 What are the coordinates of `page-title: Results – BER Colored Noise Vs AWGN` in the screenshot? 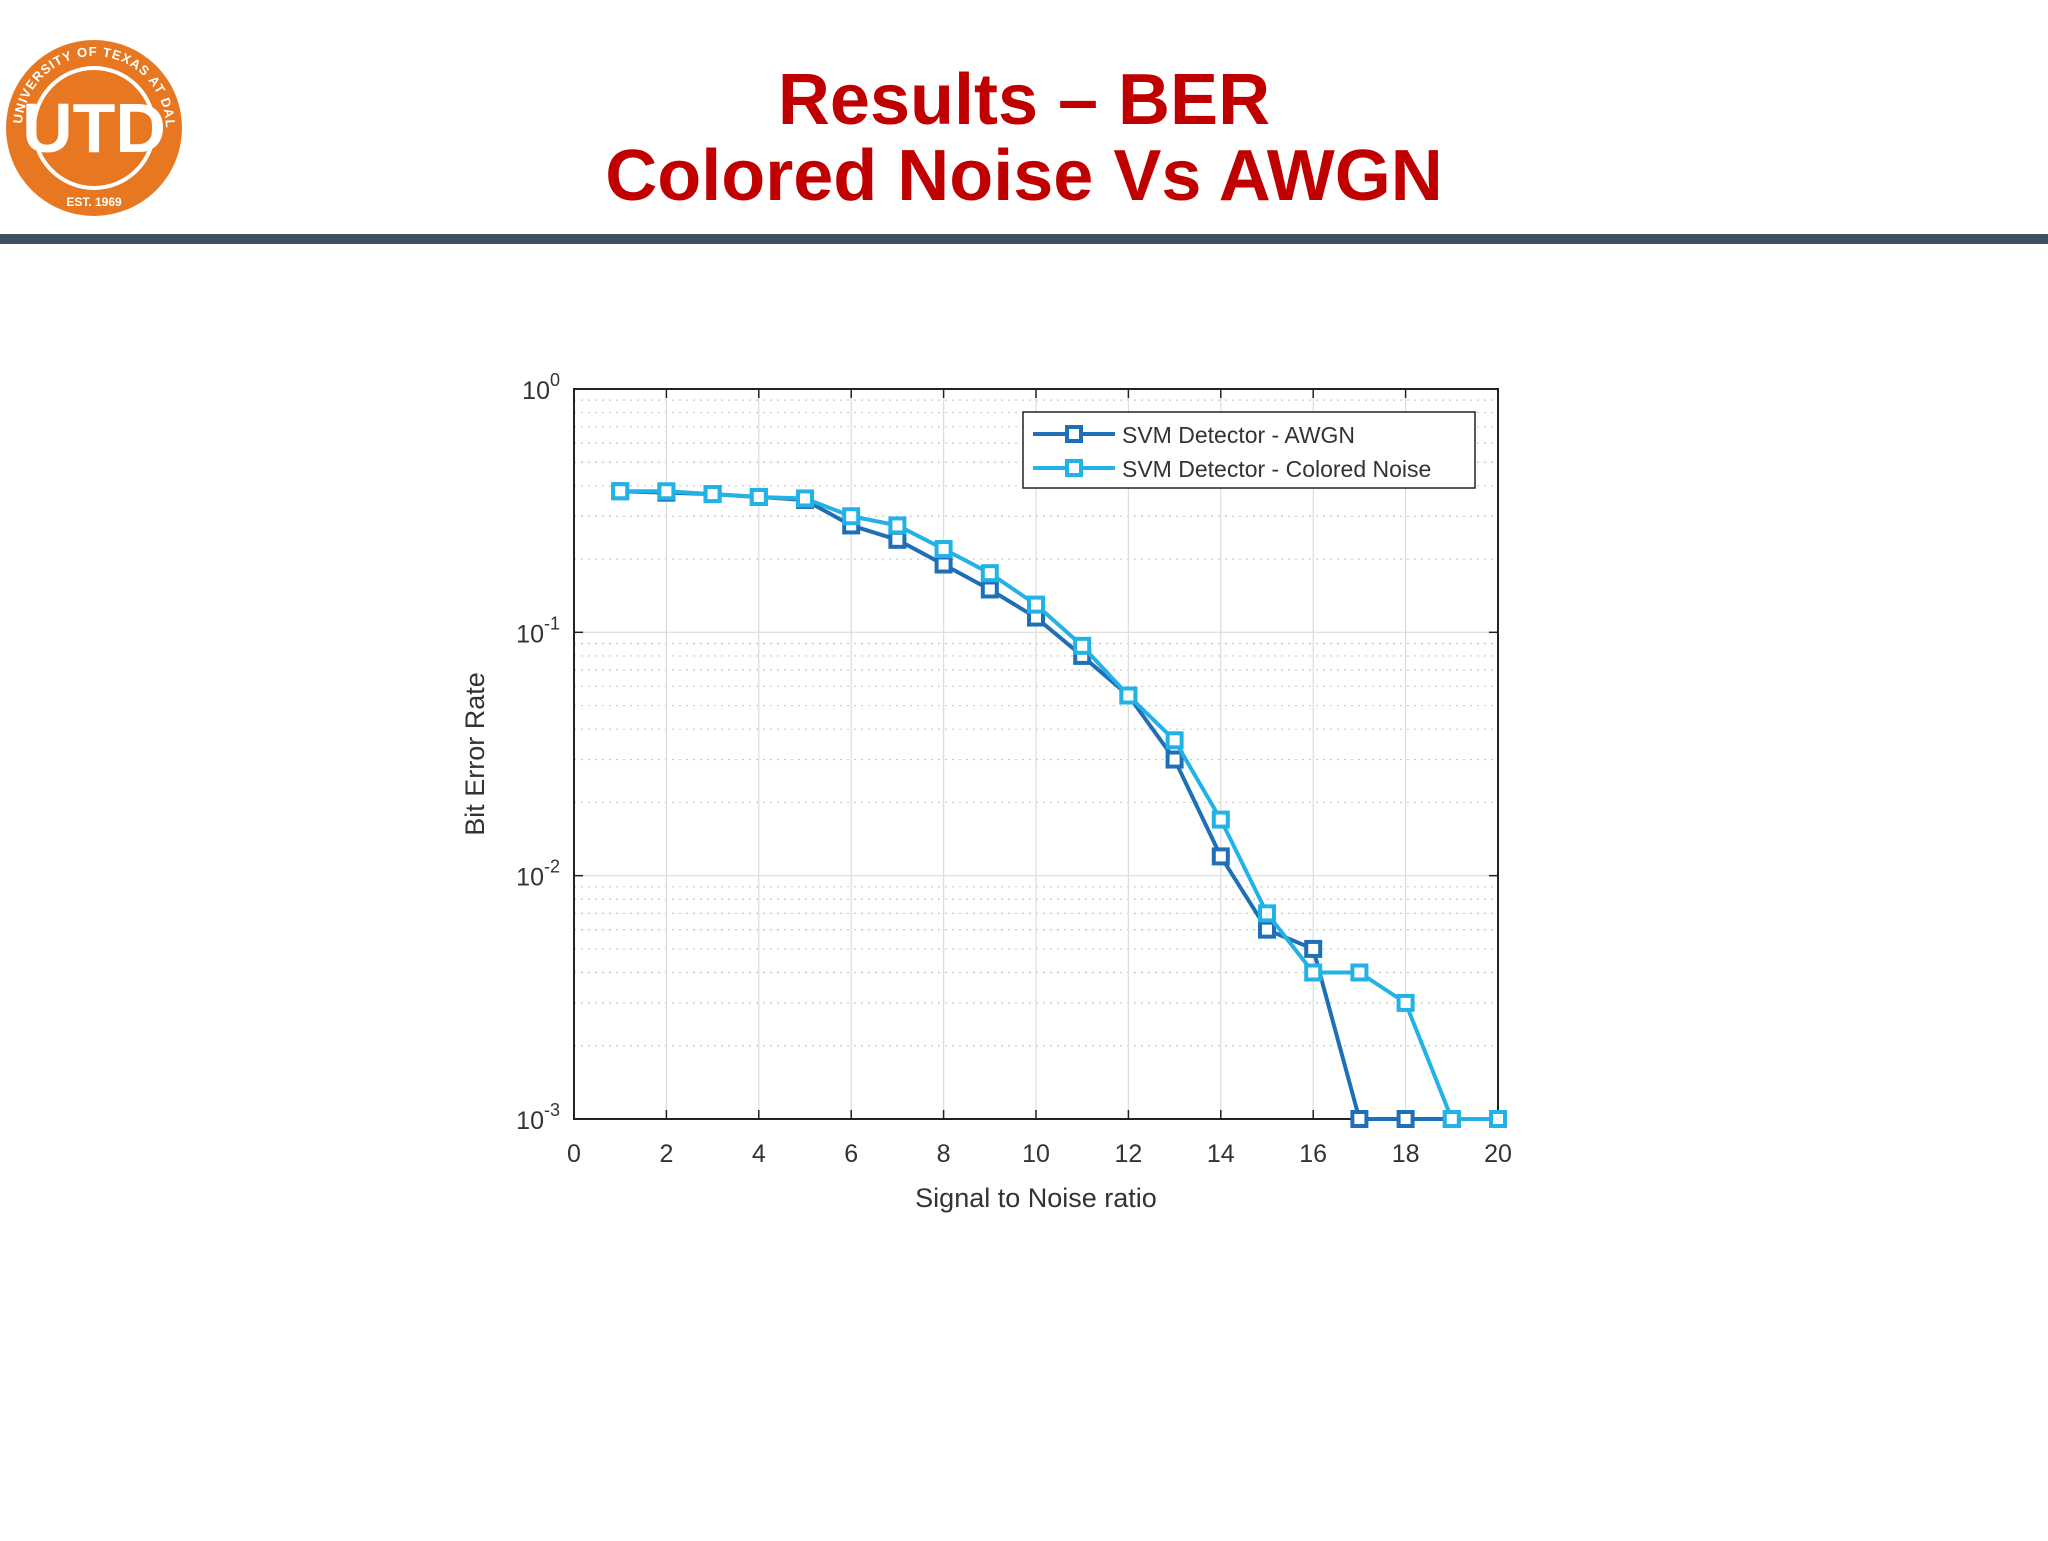 It's located at (1024, 138).